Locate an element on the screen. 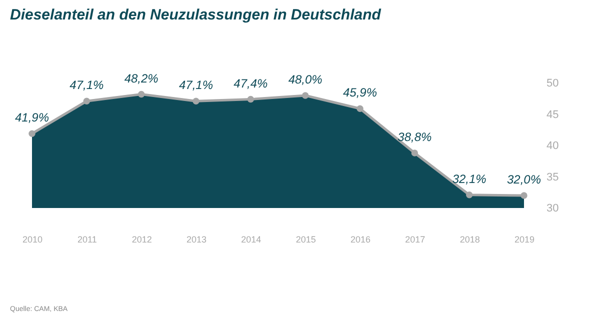 The width and height of the screenshot is (600, 326). data-label: 32,1% is located at coordinates (469, 179).